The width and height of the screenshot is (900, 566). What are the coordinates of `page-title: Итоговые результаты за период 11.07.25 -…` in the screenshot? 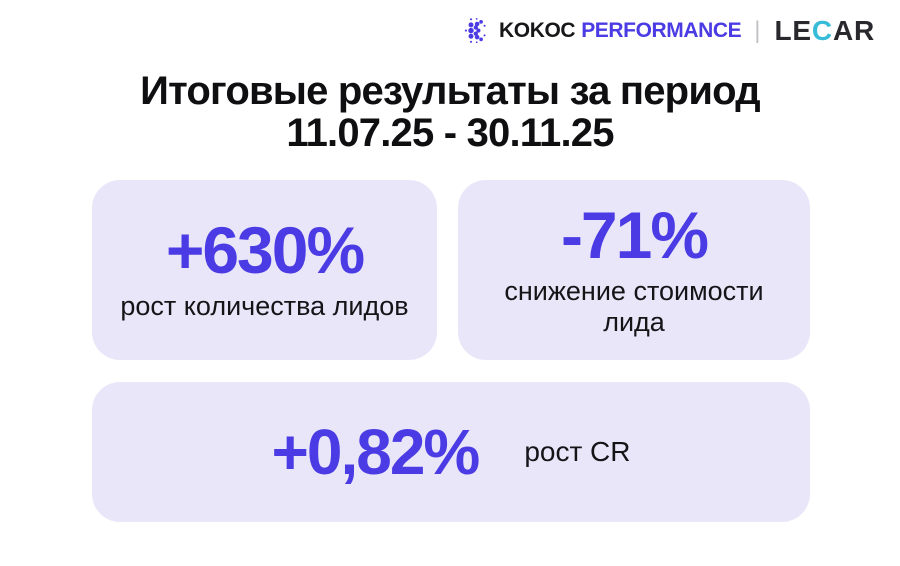 It's located at (450, 112).